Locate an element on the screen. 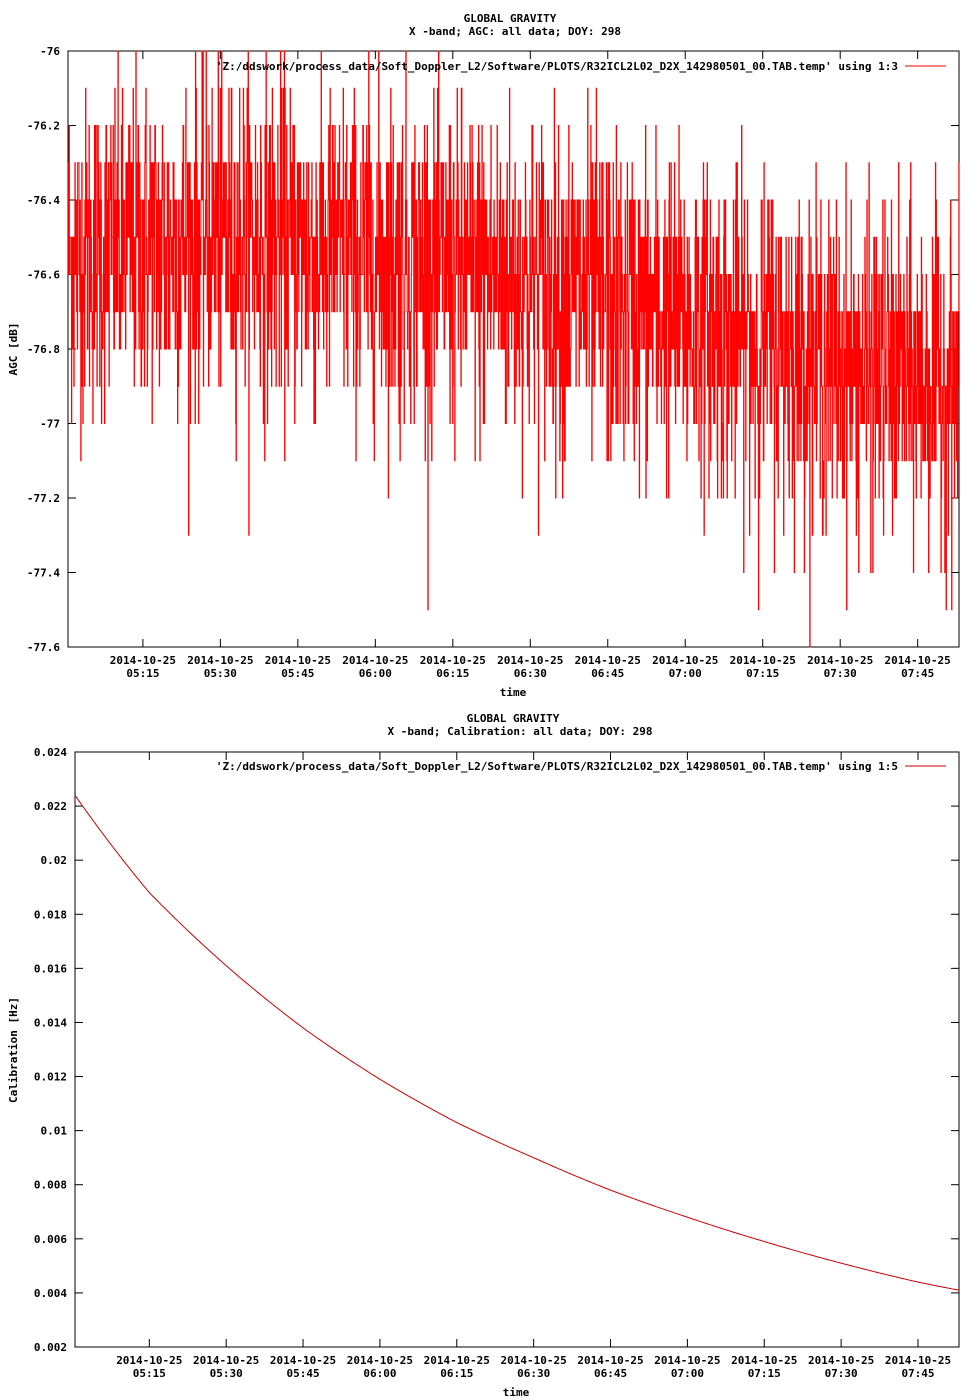  calibration-x-tick-time: 07:15 is located at coordinates (764, 1373).